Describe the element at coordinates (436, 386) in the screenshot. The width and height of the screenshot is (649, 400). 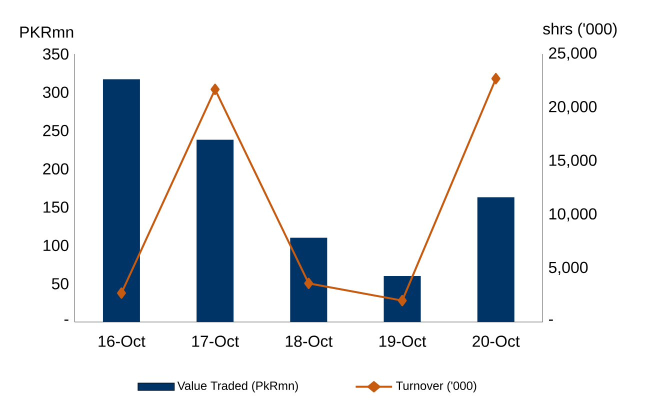
I see `legend-label: Turnover ('000)` at that location.